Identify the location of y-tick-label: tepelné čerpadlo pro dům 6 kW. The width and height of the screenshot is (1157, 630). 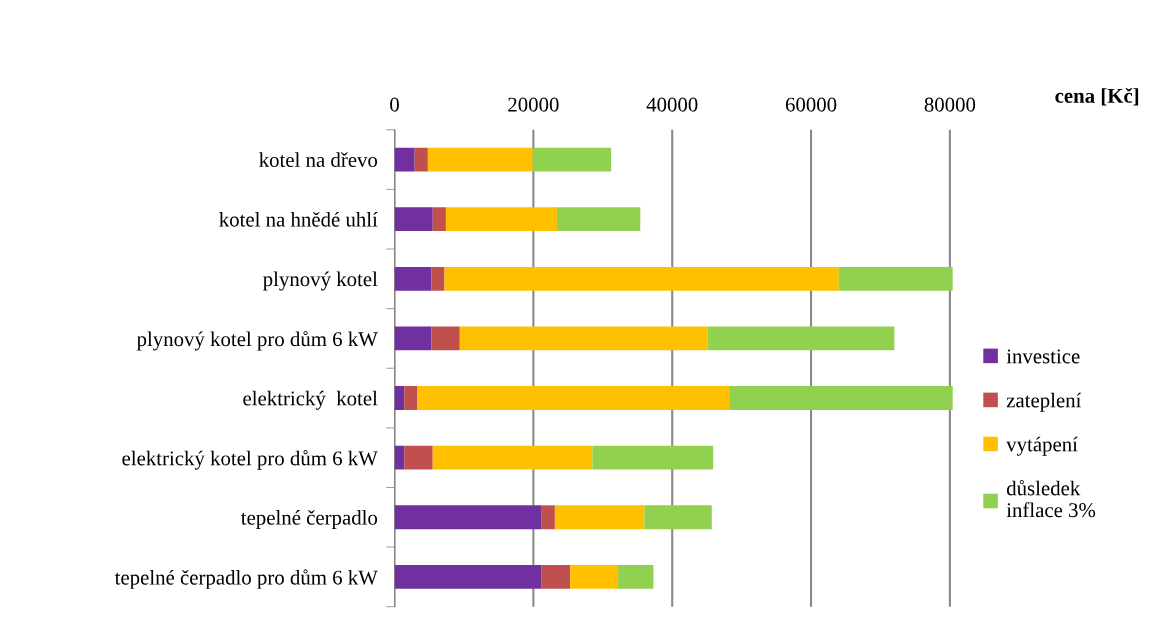
(246, 579).